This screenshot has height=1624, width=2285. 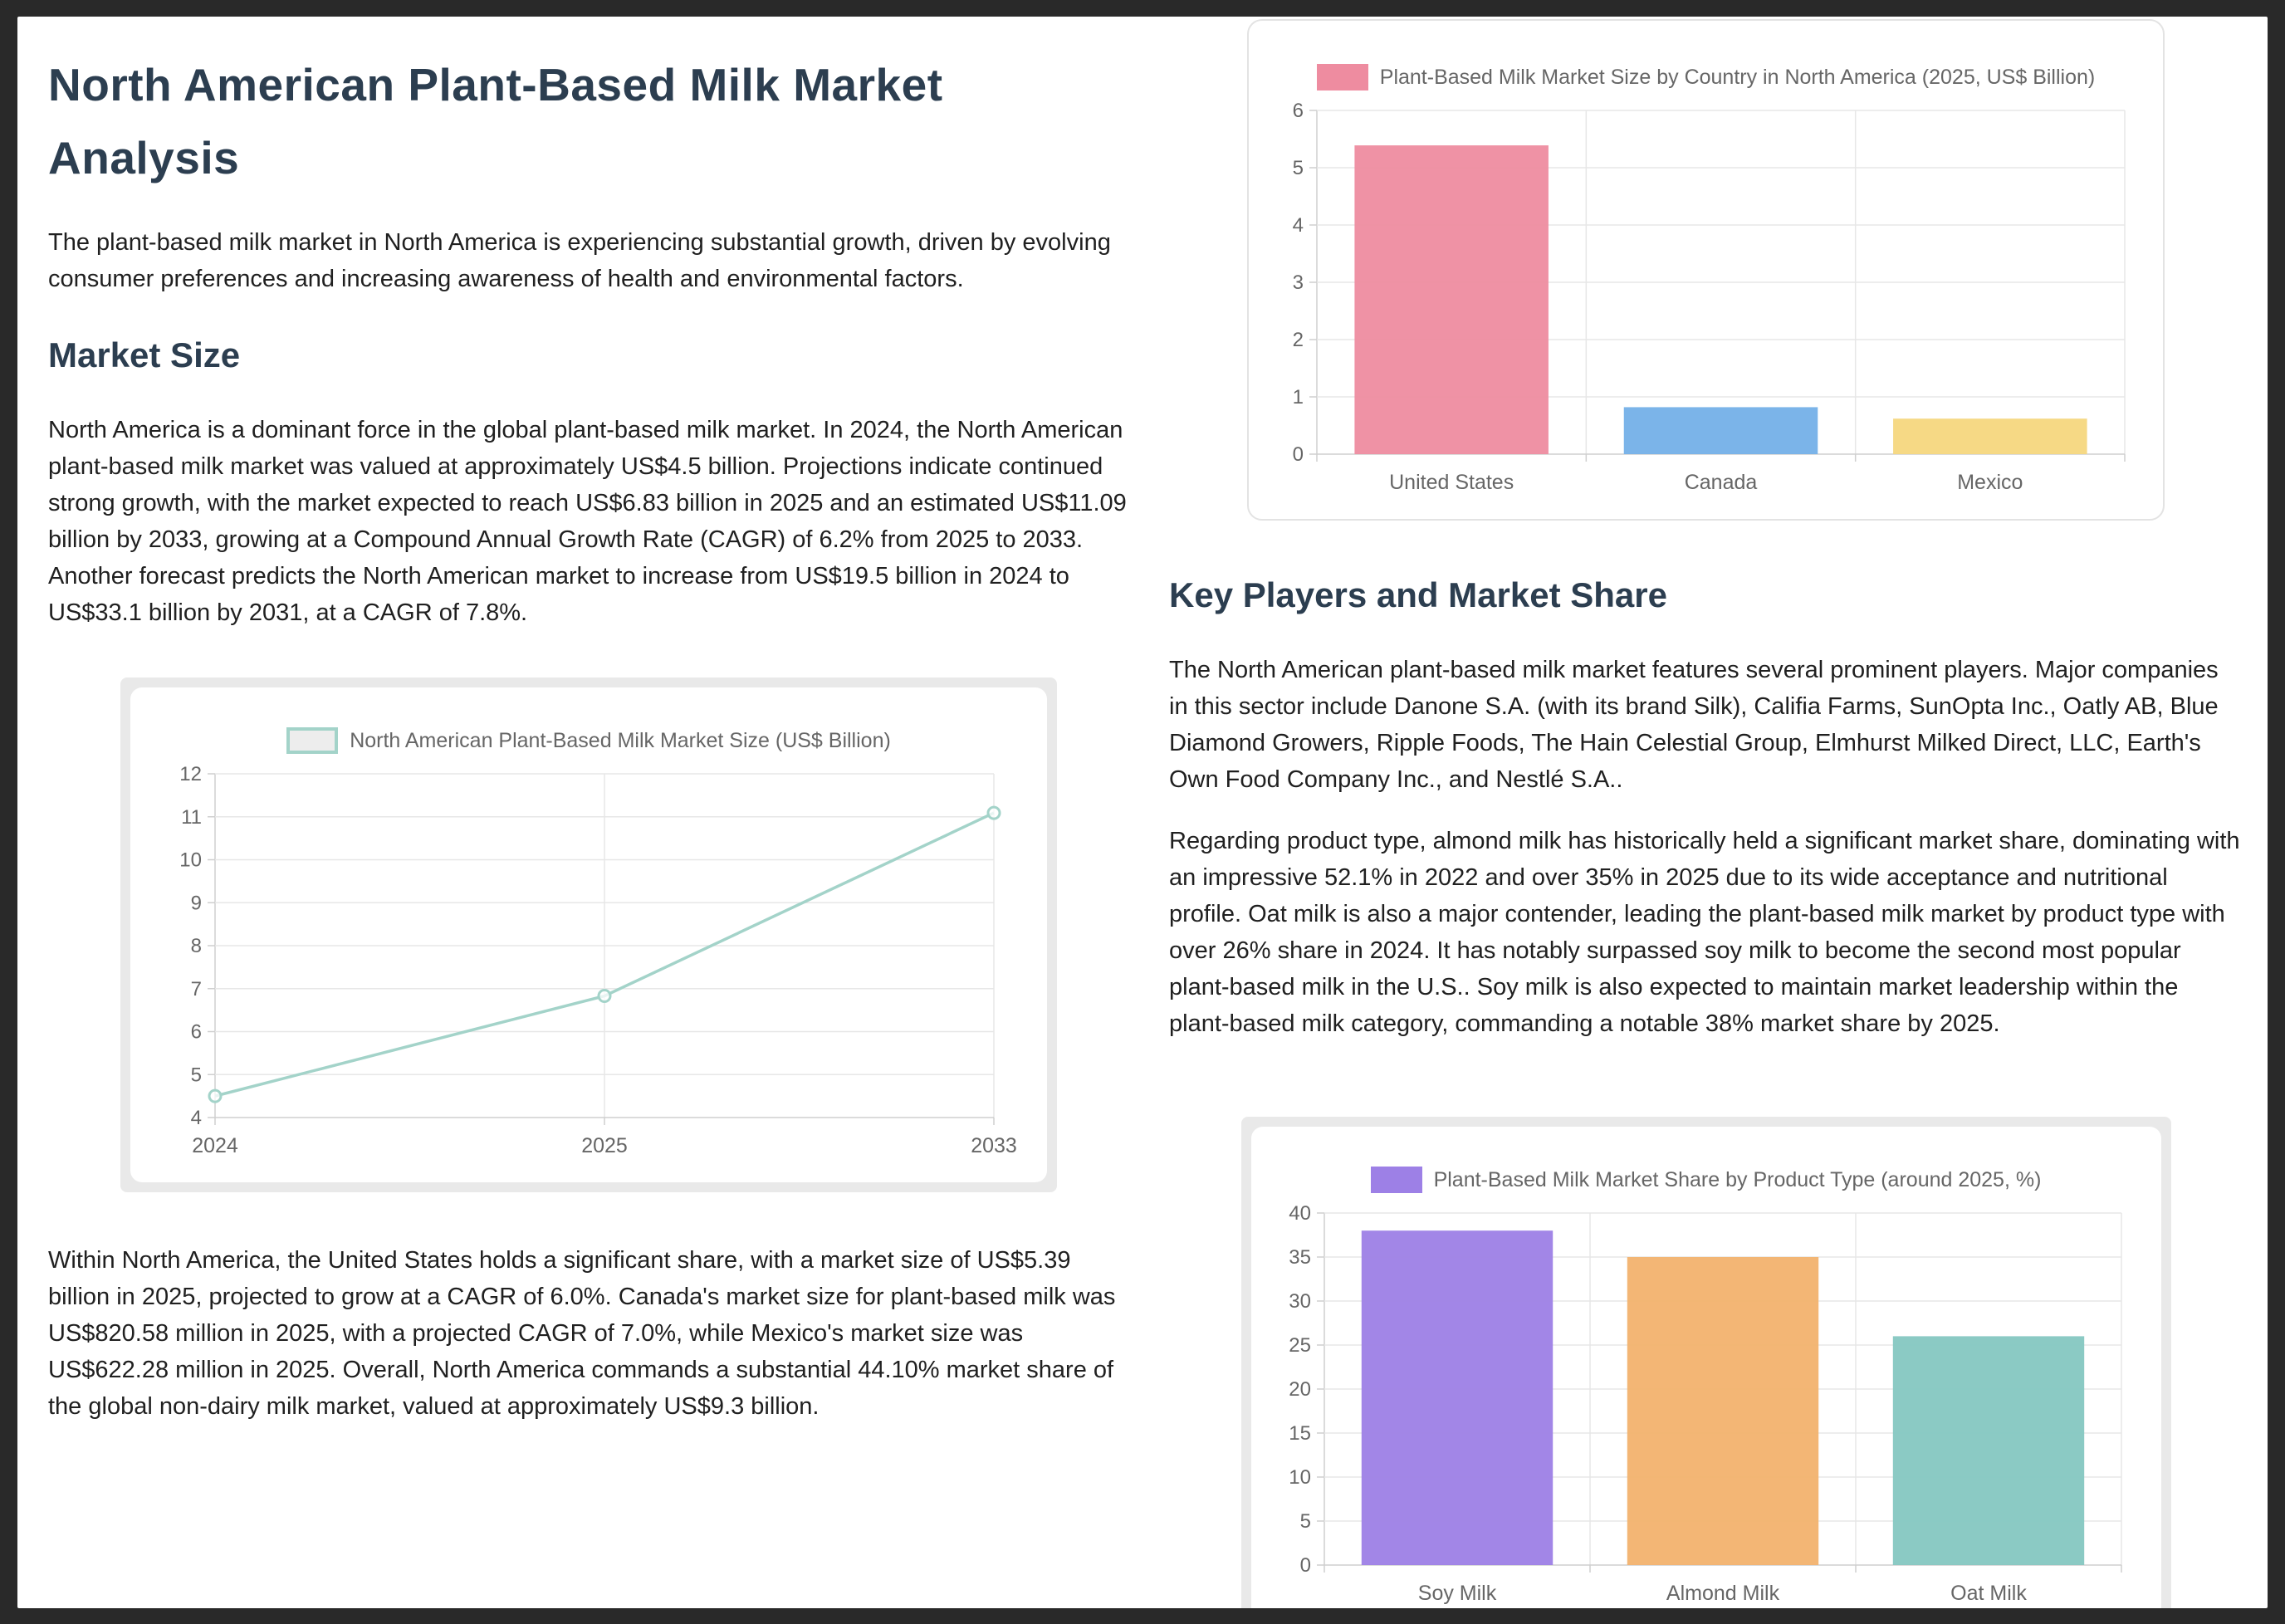 I want to click on svg-text: 3, so click(x=1298, y=282).